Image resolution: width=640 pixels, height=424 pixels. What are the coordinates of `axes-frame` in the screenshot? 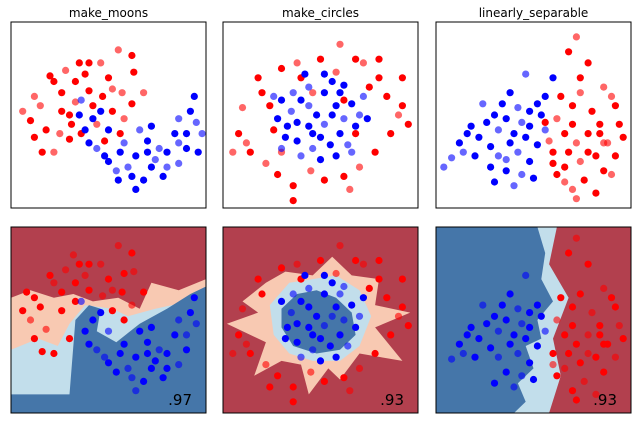 It's located at (108, 320).